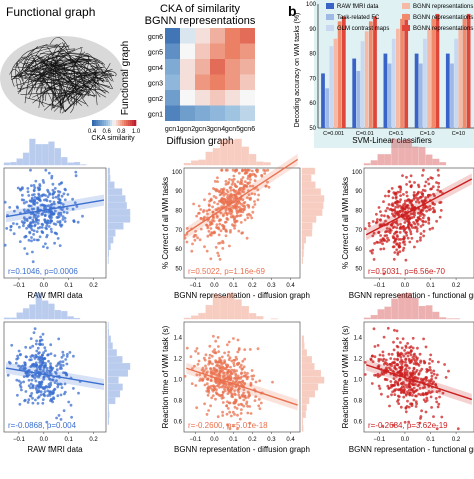  I want to click on bar-xtick-label: C=10, so click(458, 134).